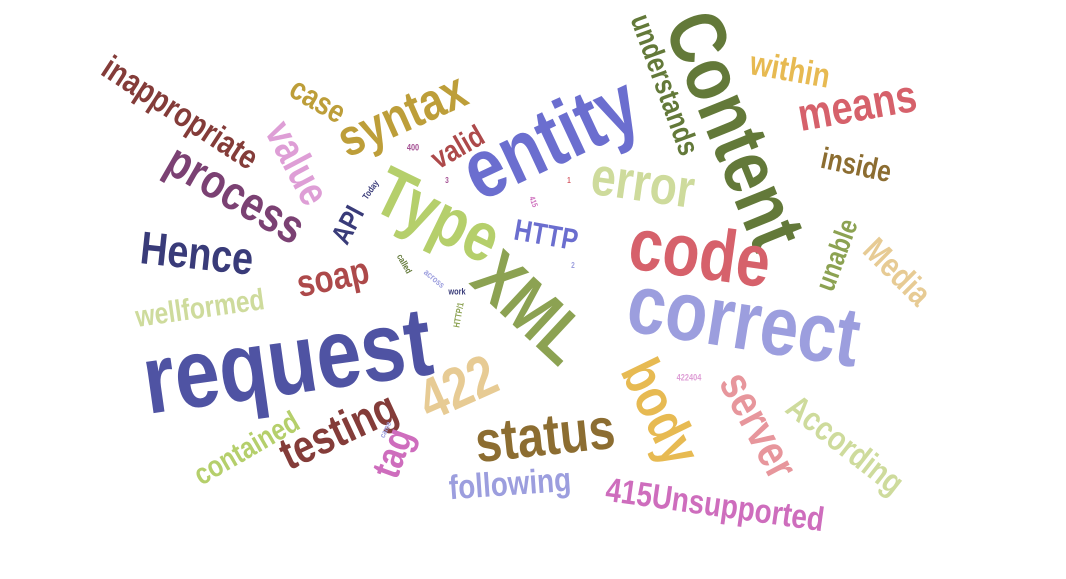 The height and width of the screenshot is (579, 1066). What do you see at coordinates (545, 435) in the screenshot?
I see `word-status: status` at bounding box center [545, 435].